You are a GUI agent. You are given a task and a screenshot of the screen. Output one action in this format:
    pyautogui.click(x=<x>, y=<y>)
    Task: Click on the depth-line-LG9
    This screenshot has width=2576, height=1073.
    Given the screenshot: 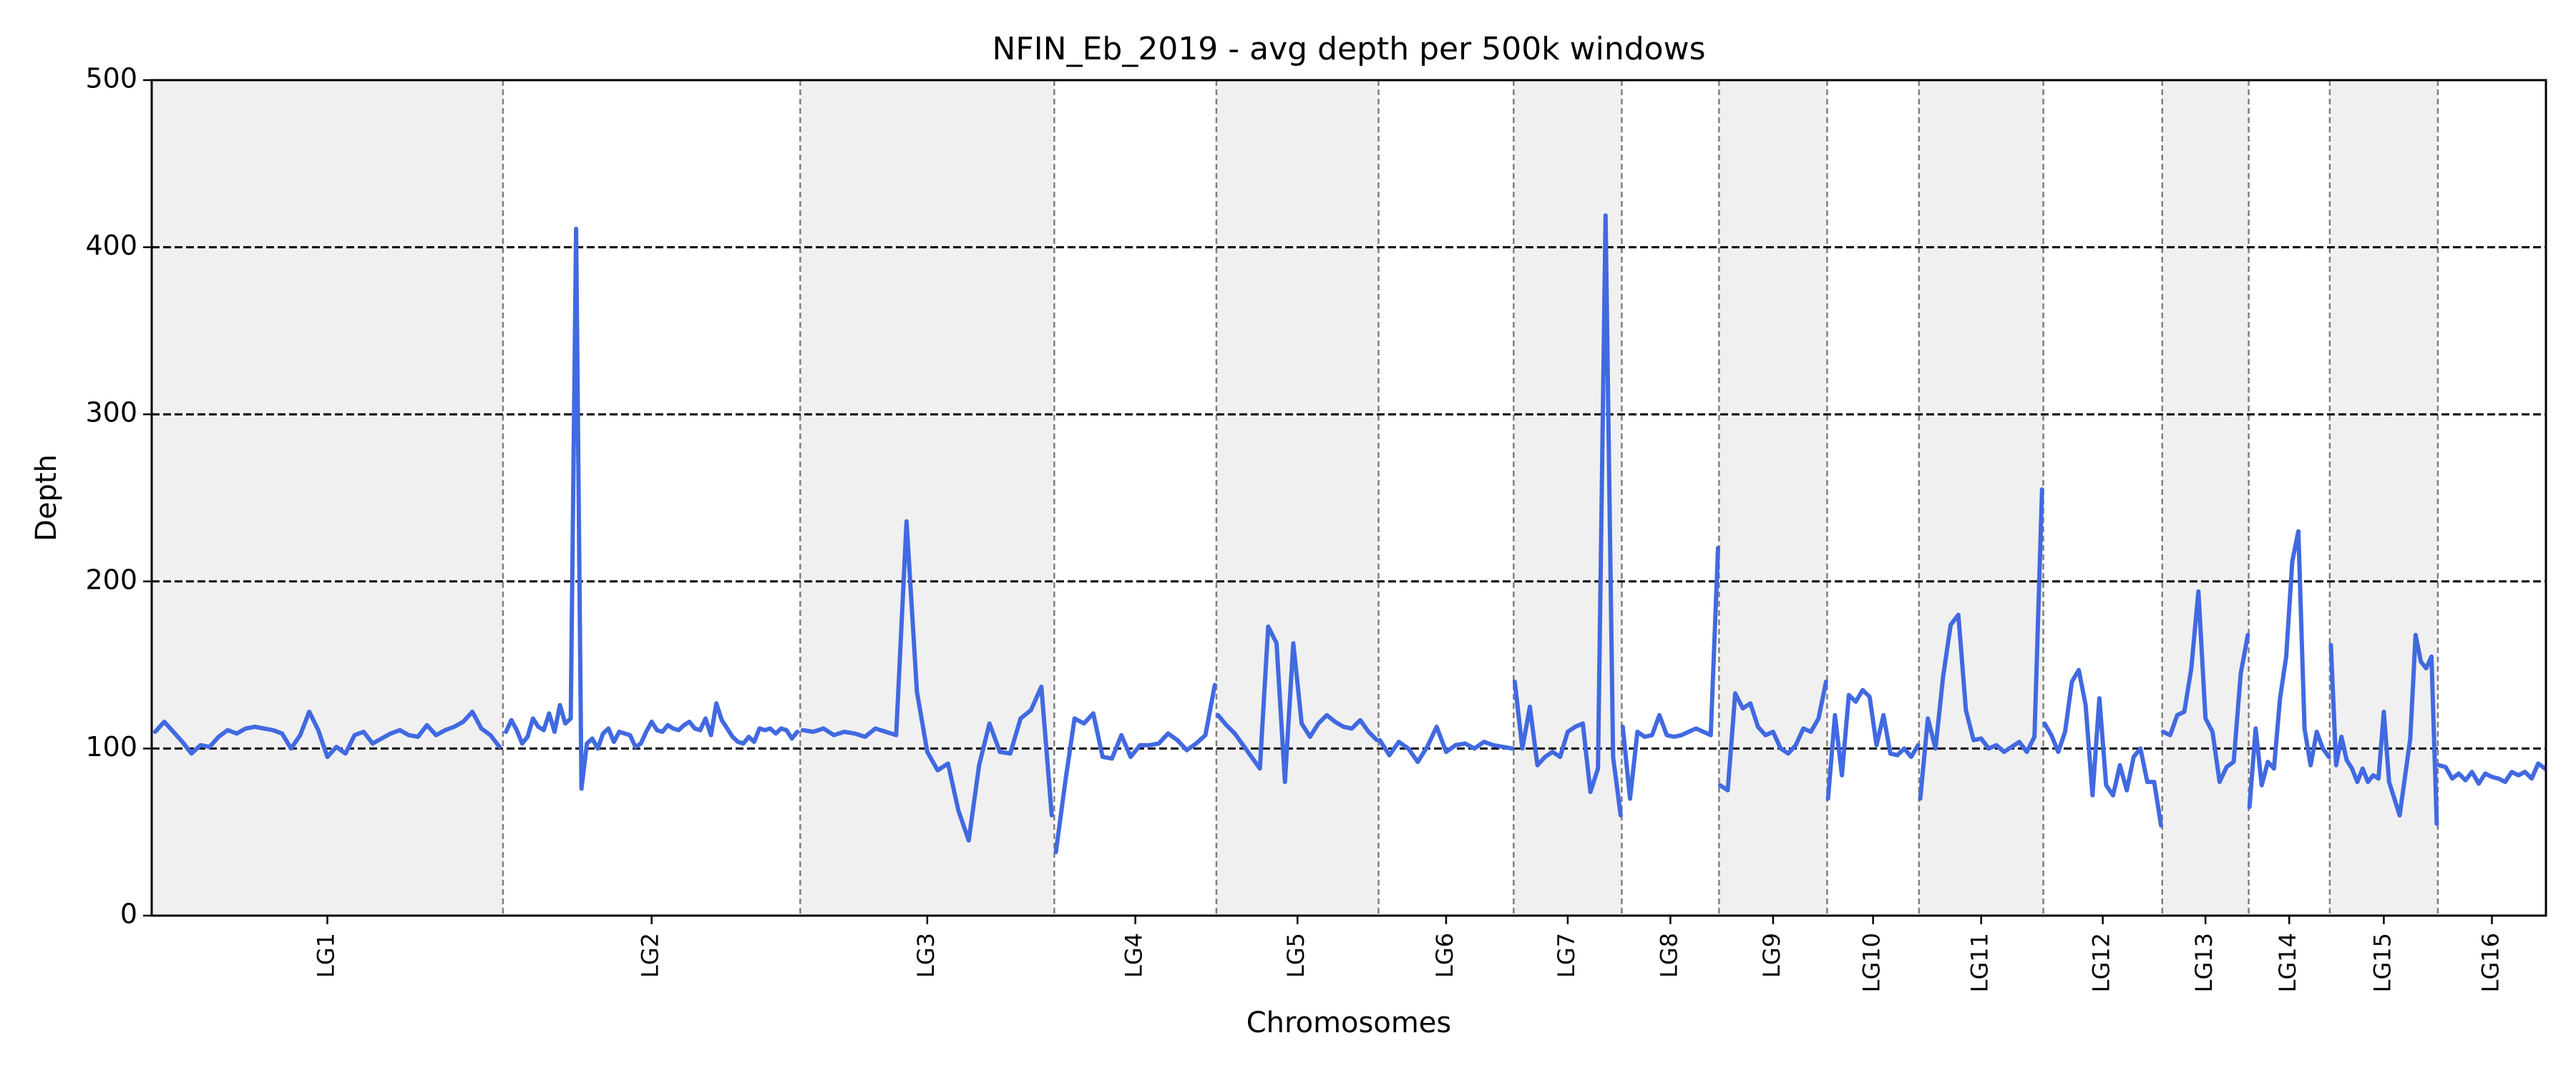 What is the action you would take?
    pyautogui.click(x=1772, y=736)
    